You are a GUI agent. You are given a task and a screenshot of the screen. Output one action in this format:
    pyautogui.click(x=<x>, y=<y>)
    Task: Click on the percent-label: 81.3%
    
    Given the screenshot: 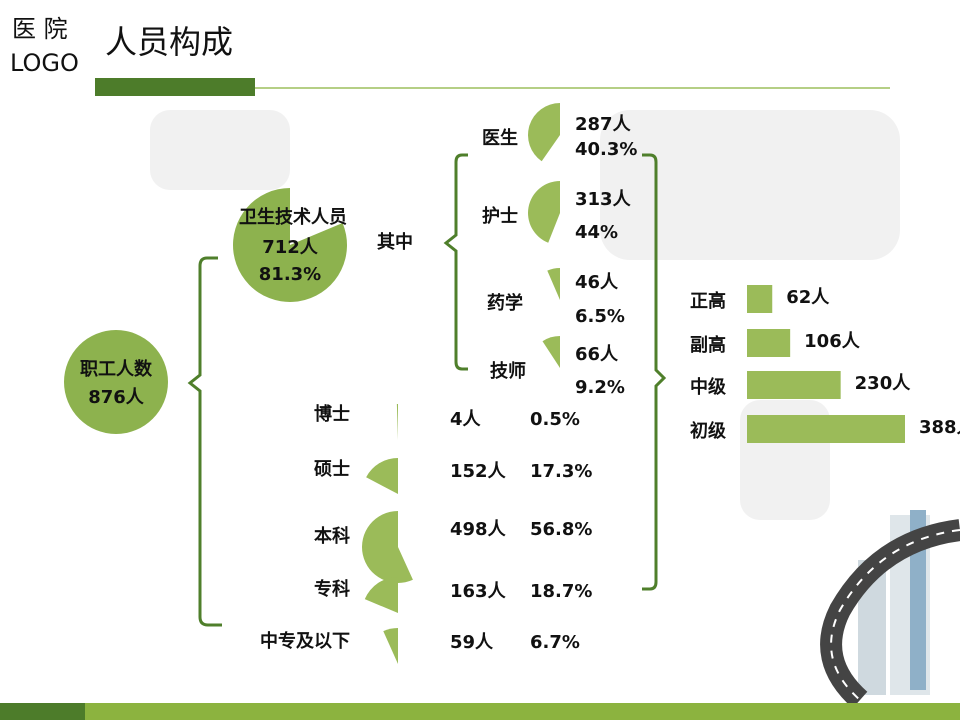 What is the action you would take?
    pyautogui.click(x=290, y=274)
    